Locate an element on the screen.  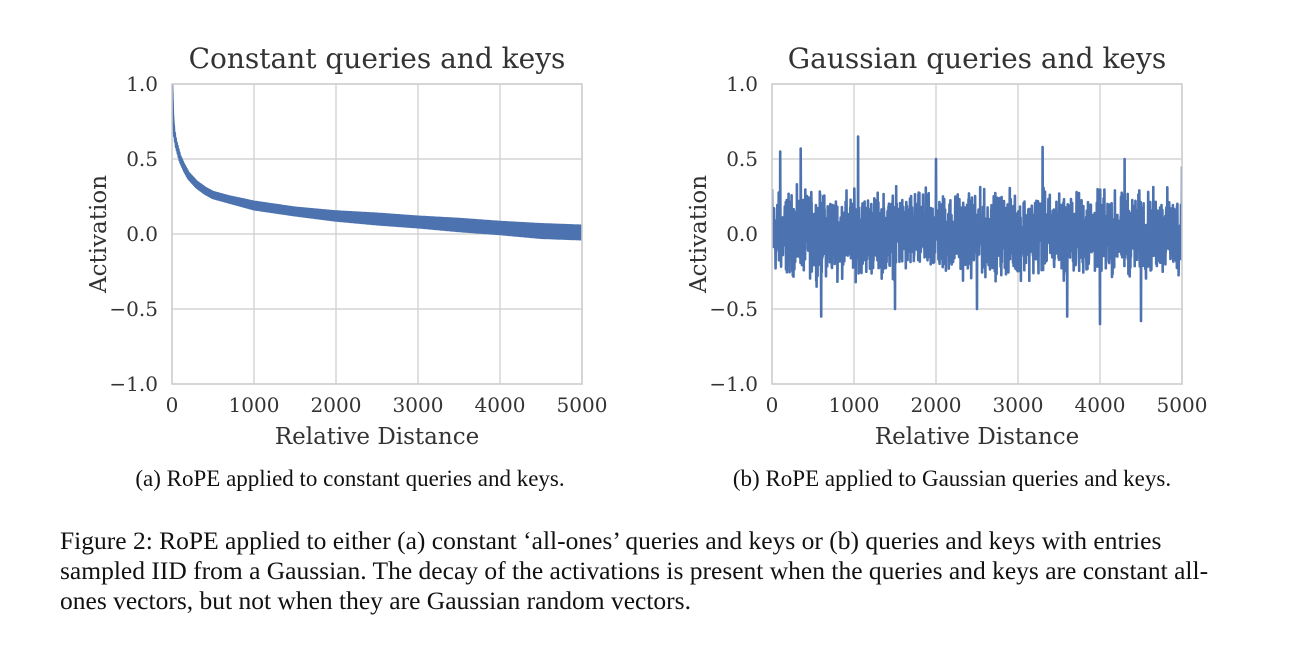
chart-title: Constant queries and keys is located at coordinates (377, 58).